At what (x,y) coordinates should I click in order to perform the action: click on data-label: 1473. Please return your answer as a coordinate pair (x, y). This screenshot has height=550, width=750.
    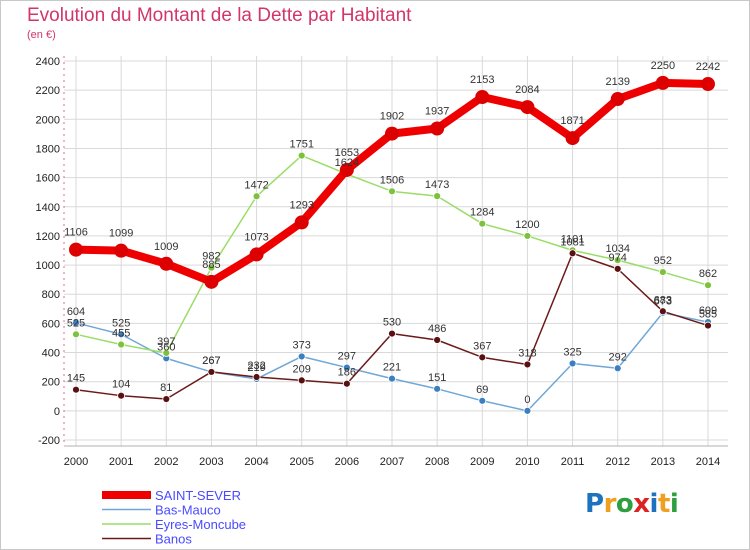
    Looking at the image, I should click on (437, 185).